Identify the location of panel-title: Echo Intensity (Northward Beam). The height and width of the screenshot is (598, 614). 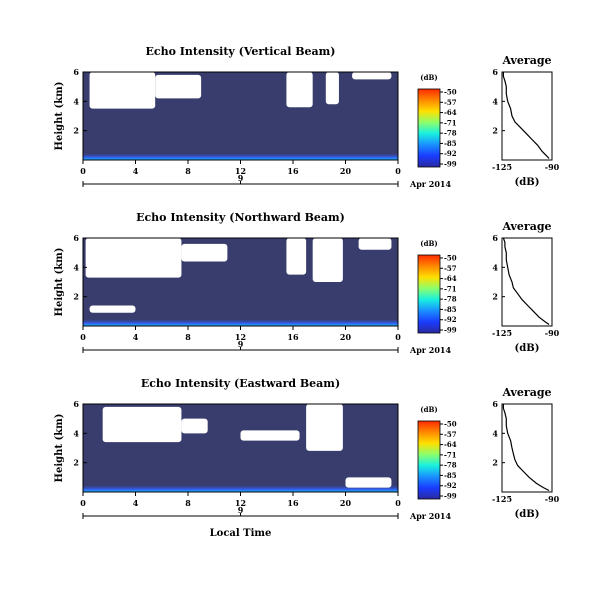
(240, 217).